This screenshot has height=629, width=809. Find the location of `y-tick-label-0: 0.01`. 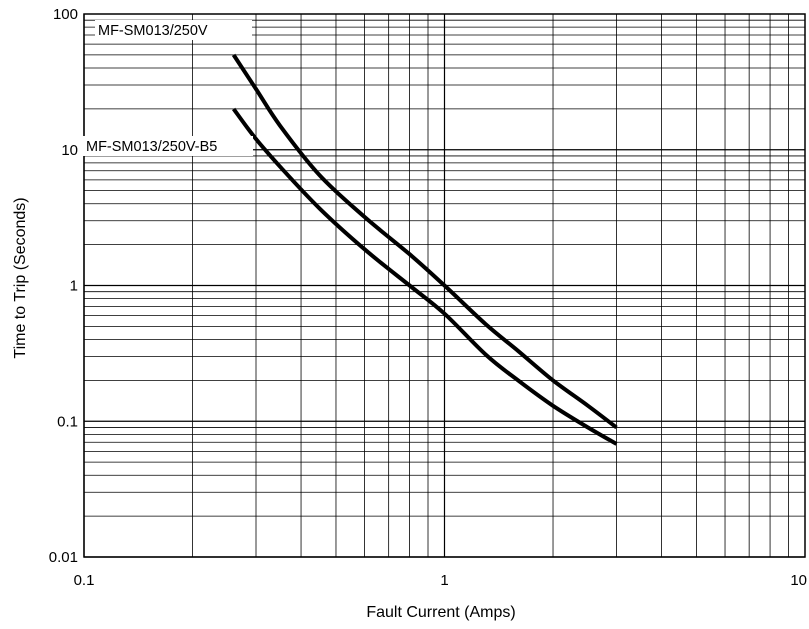

y-tick-label-0: 0.01 is located at coordinates (63, 557).